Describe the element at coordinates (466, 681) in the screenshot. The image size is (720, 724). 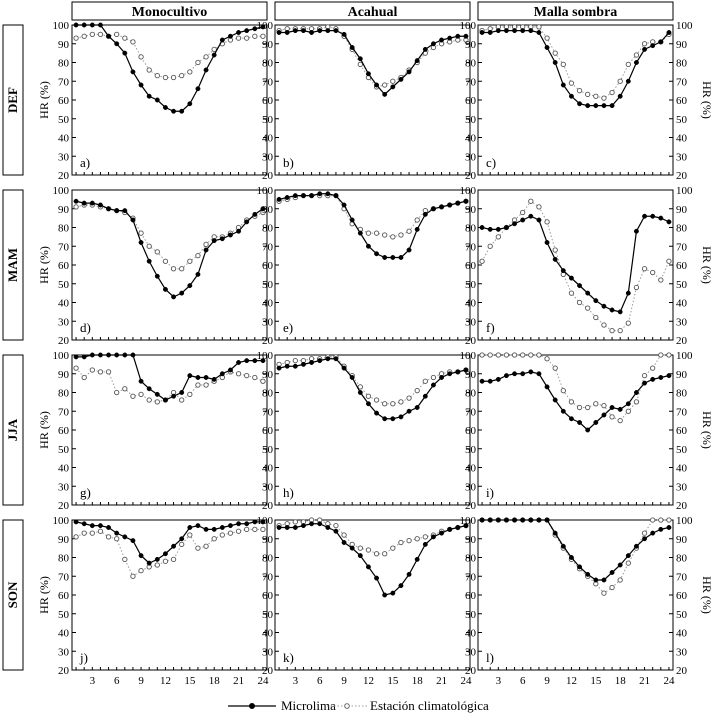
I see `x-tick-label: 24` at that location.